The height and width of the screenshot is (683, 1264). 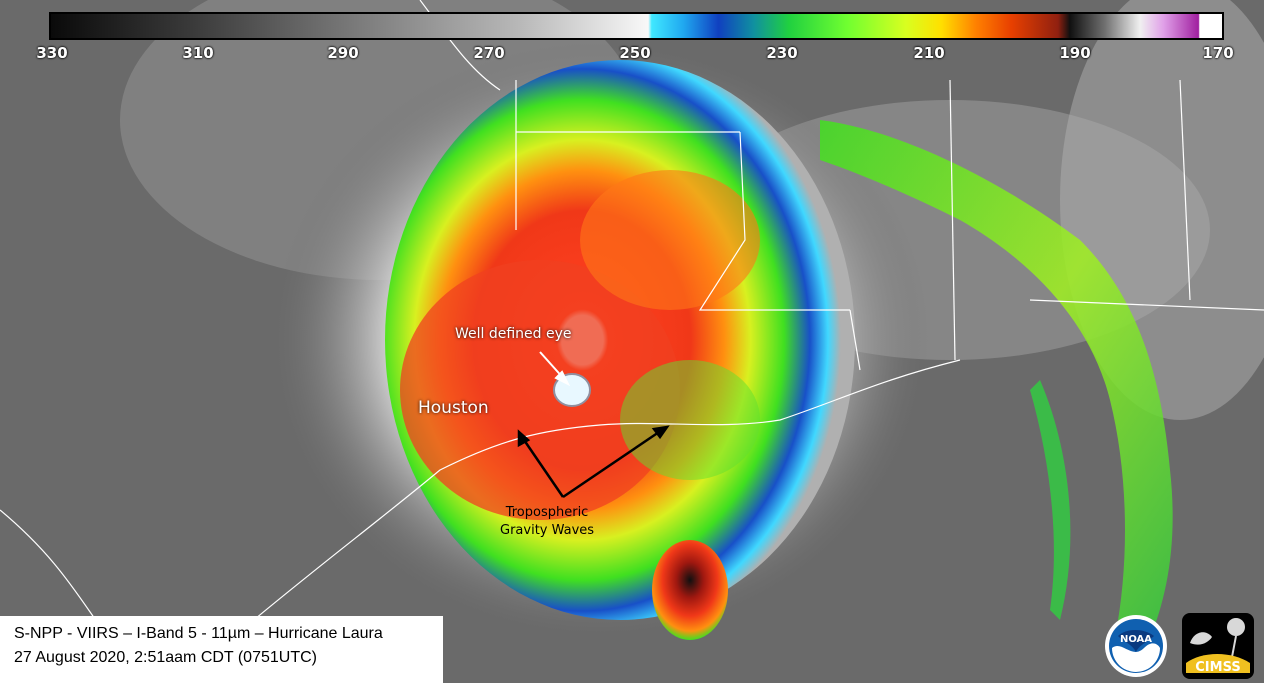 I want to click on gravity-waves-line1: Tropospheric, so click(x=547, y=512).